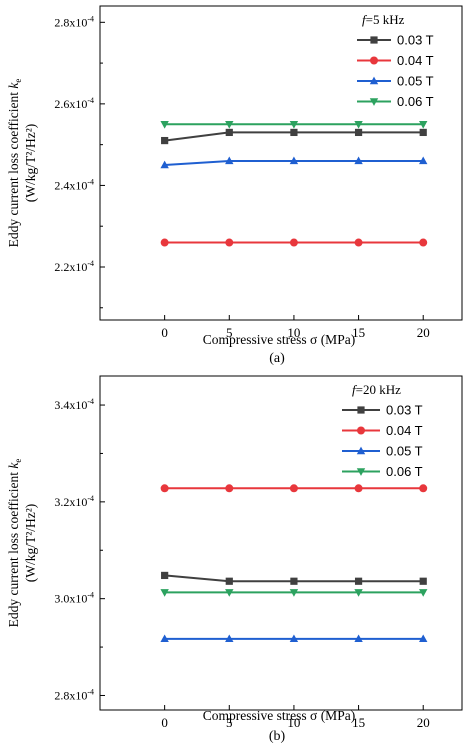 The height and width of the screenshot is (747, 474). I want to click on y-tick-label: 3.4x10⁻⁴, so click(74, 404).